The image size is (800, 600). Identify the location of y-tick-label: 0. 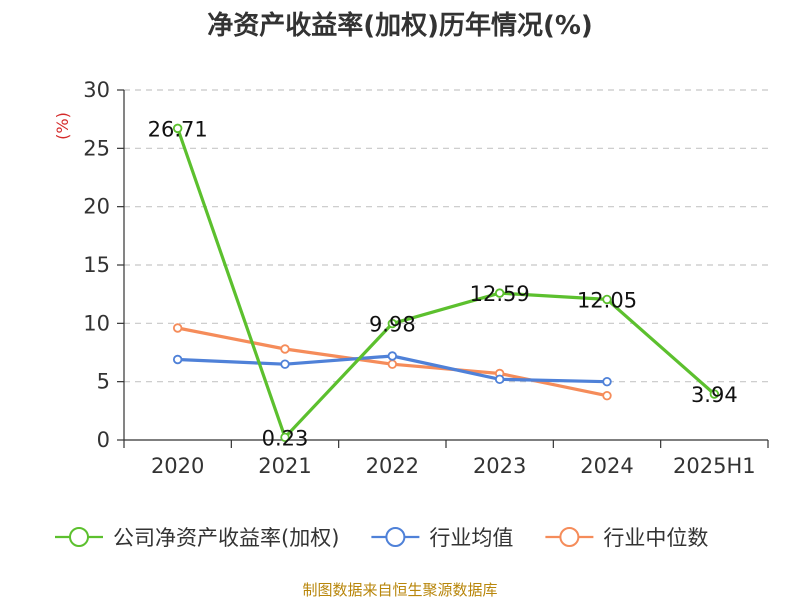
(103, 440).